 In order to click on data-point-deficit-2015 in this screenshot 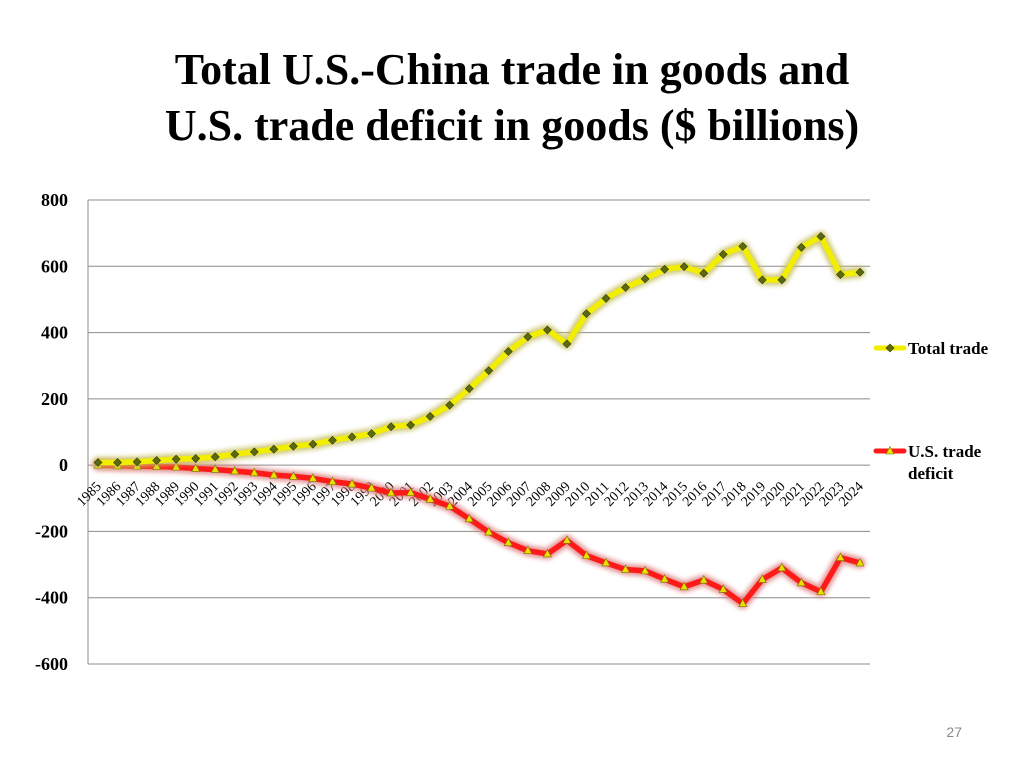, I will do `click(684, 586)`.